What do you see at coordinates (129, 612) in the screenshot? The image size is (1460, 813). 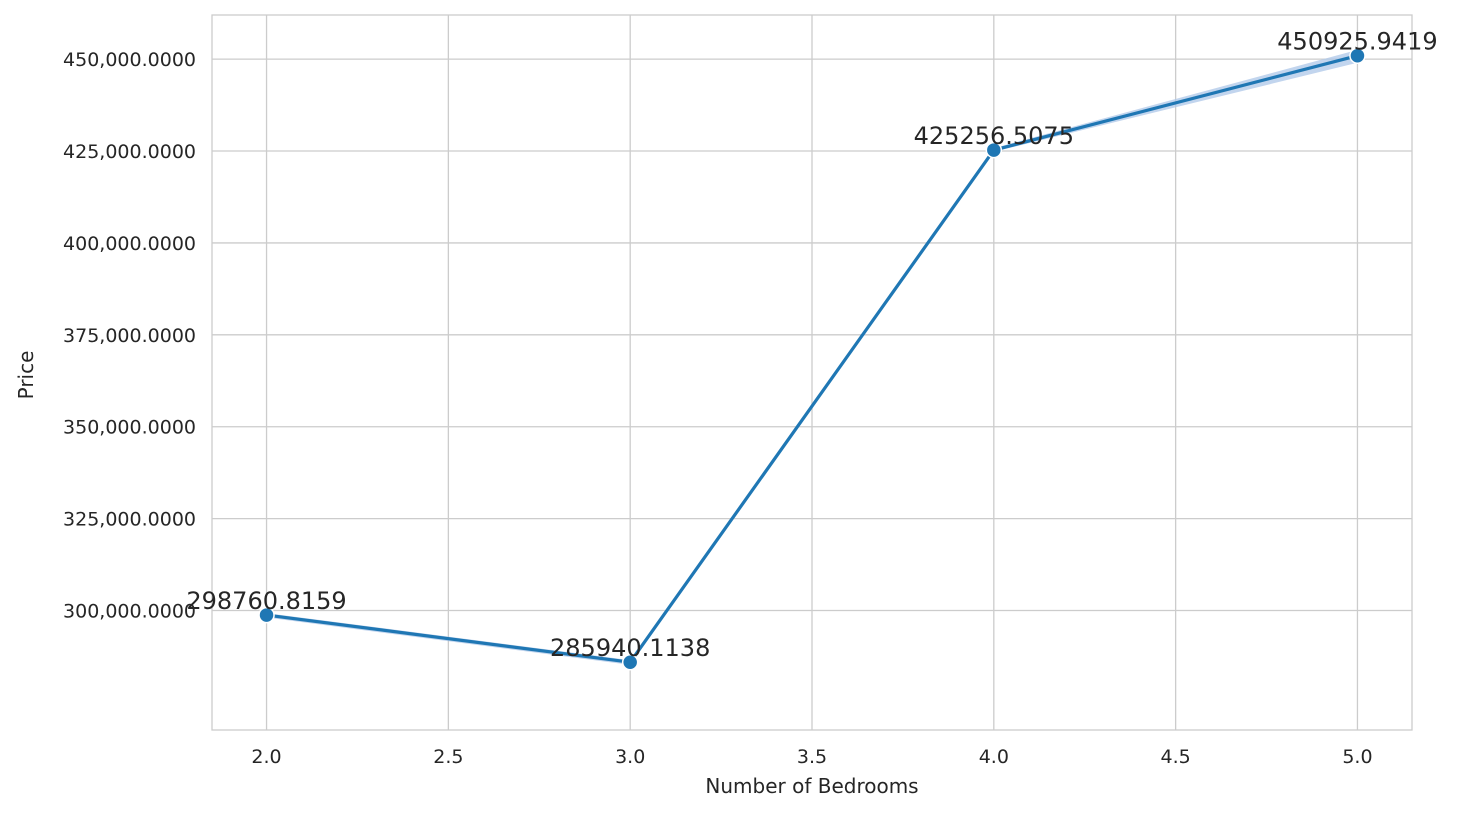 I see `y-tick-label: 300,000.0000` at bounding box center [129, 612].